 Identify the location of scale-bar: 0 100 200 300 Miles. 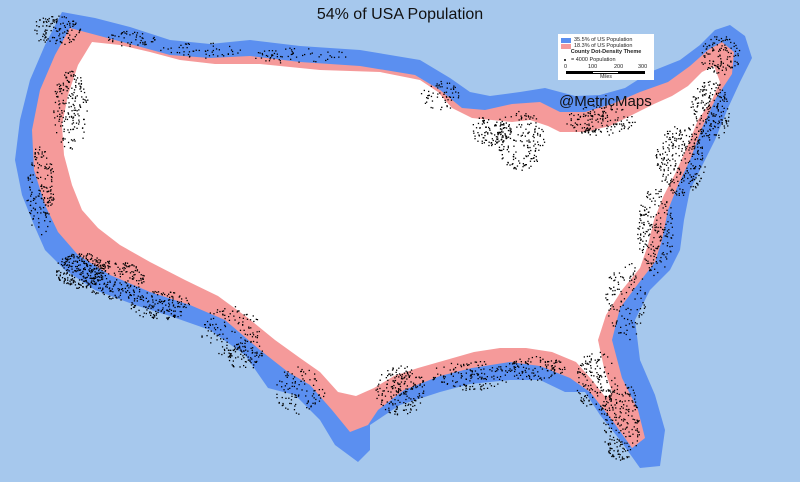
(606, 72).